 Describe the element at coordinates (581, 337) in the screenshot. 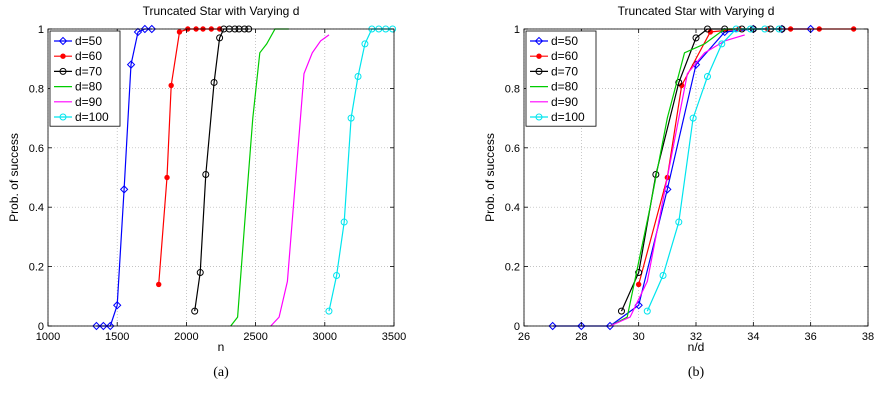

I see `x-tick-label: 28` at that location.